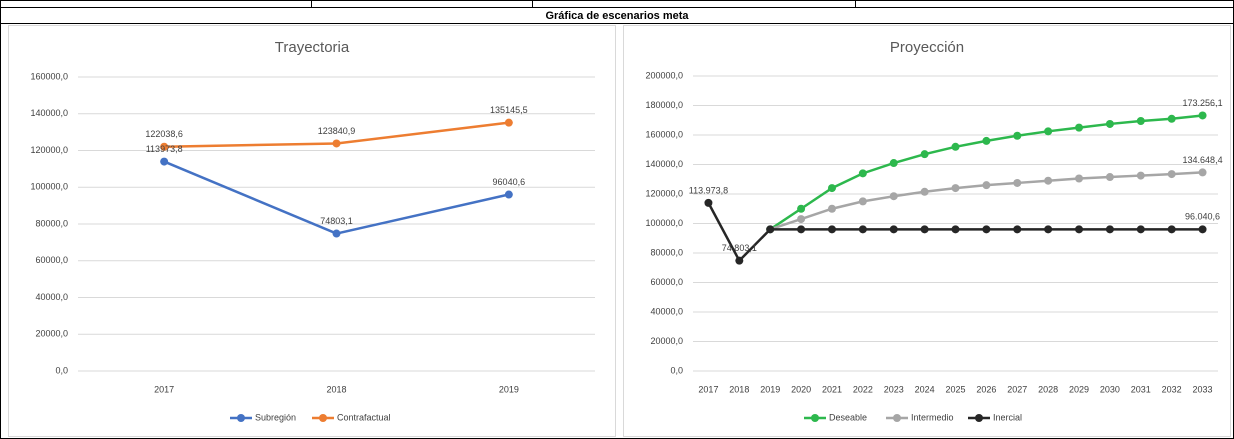 The height and width of the screenshot is (439, 1234). Describe the element at coordinates (164, 134) in the screenshot. I see `data-label: 122038,6` at that location.